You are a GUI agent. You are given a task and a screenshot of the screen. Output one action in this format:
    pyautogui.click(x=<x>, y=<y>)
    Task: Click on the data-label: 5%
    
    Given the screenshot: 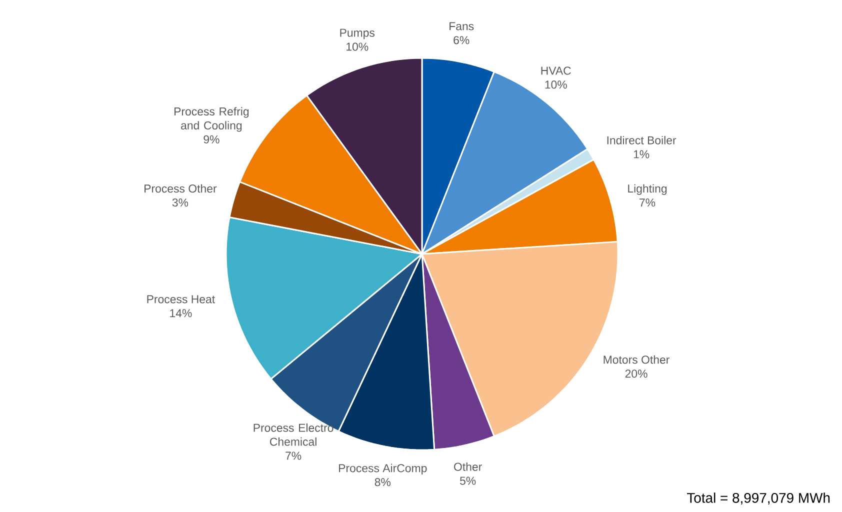 What is the action you would take?
    pyautogui.click(x=468, y=480)
    